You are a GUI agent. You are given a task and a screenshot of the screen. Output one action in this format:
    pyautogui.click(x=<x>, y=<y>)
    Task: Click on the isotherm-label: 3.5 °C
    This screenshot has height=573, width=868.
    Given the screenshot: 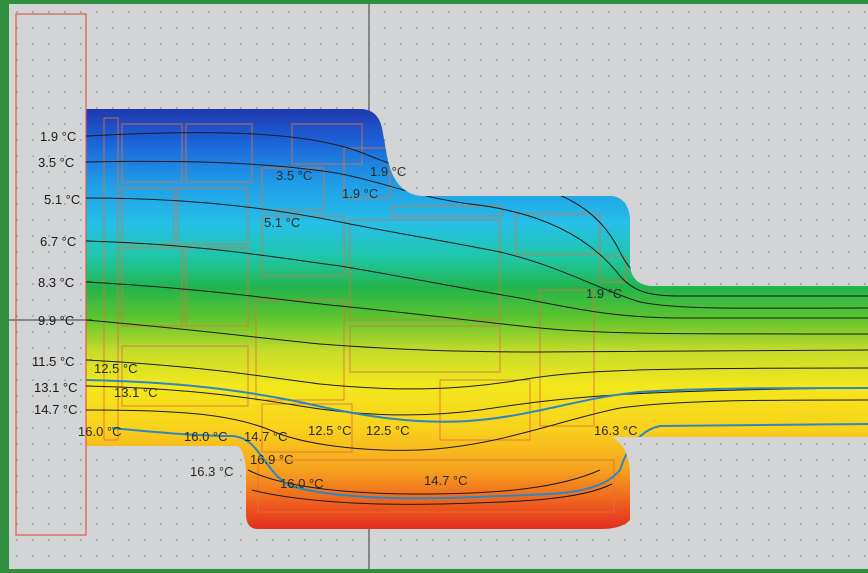 What is the action you would take?
    pyautogui.click(x=294, y=175)
    